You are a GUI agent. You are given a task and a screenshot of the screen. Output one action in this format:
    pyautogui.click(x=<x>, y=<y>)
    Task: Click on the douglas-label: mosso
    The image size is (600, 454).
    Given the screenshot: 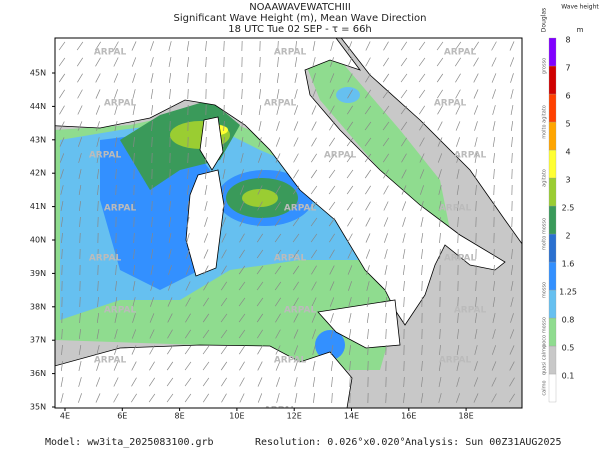 What is the action you would take?
    pyautogui.click(x=545, y=290)
    